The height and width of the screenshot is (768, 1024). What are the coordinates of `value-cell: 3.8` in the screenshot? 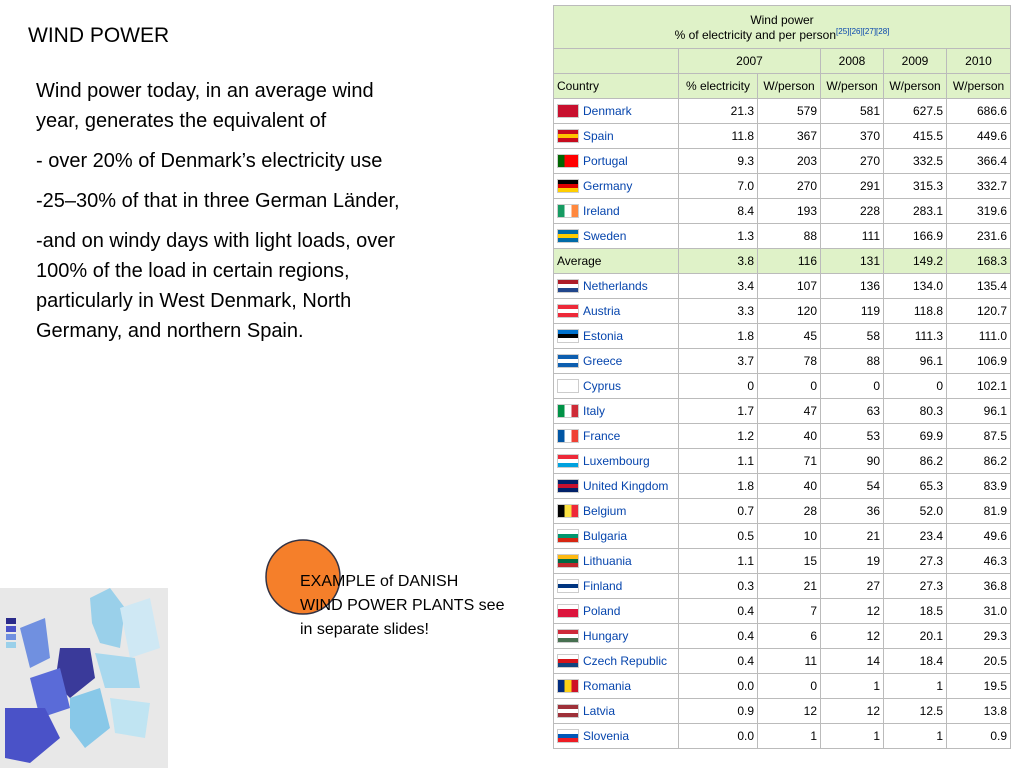 It's located at (718, 261).